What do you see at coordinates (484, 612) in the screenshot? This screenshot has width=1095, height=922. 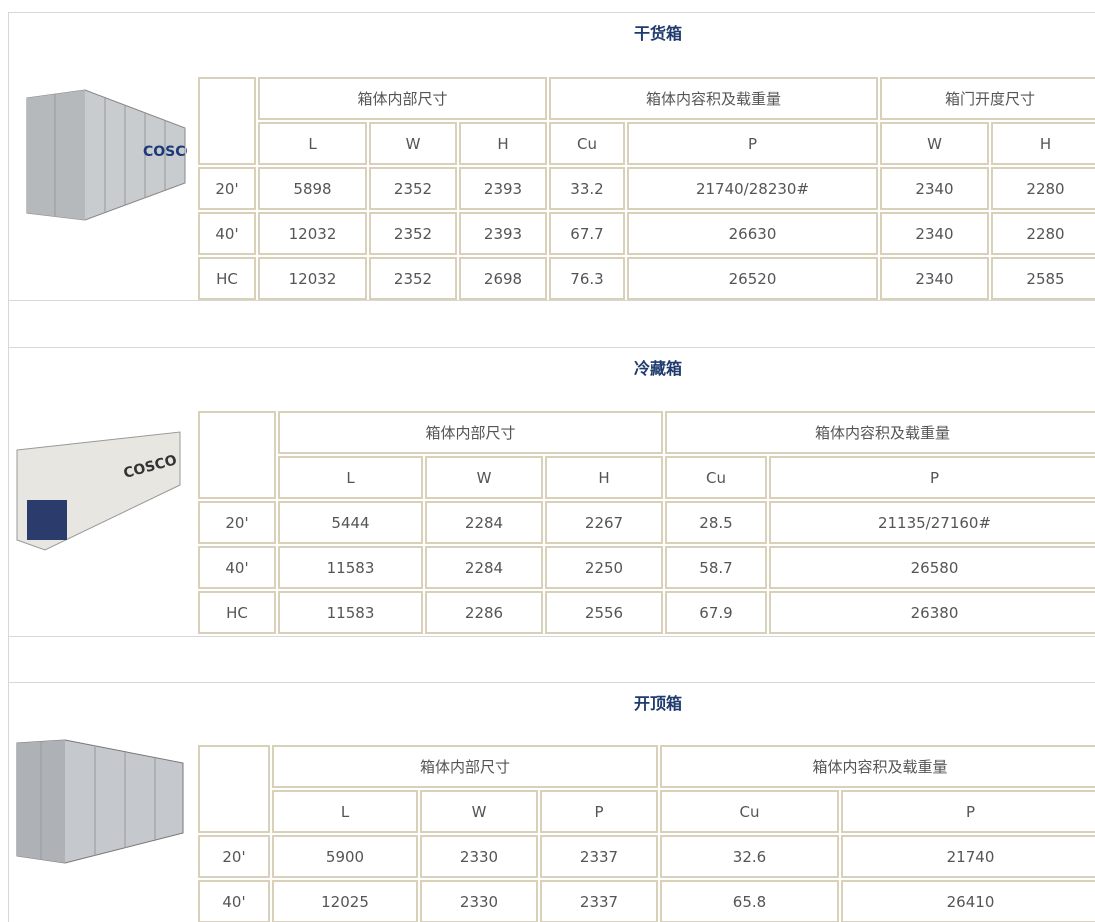 I see `data-cell: 2286` at bounding box center [484, 612].